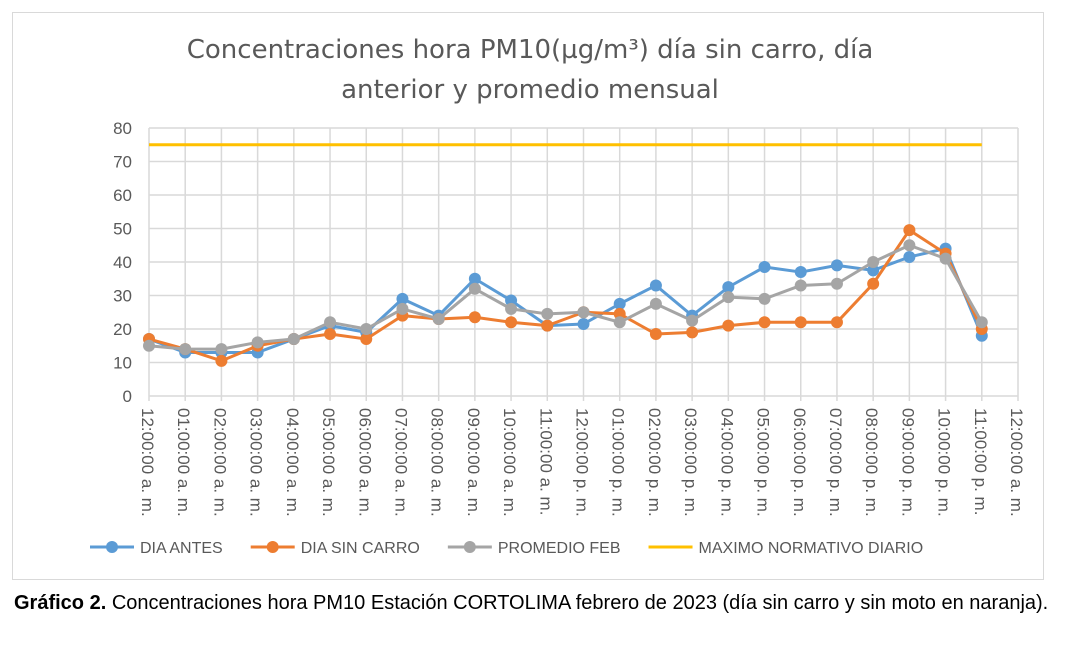 The height and width of the screenshot is (661, 1071). Describe the element at coordinates (122, 162) in the screenshot. I see `y-tick-label: 70` at that location.